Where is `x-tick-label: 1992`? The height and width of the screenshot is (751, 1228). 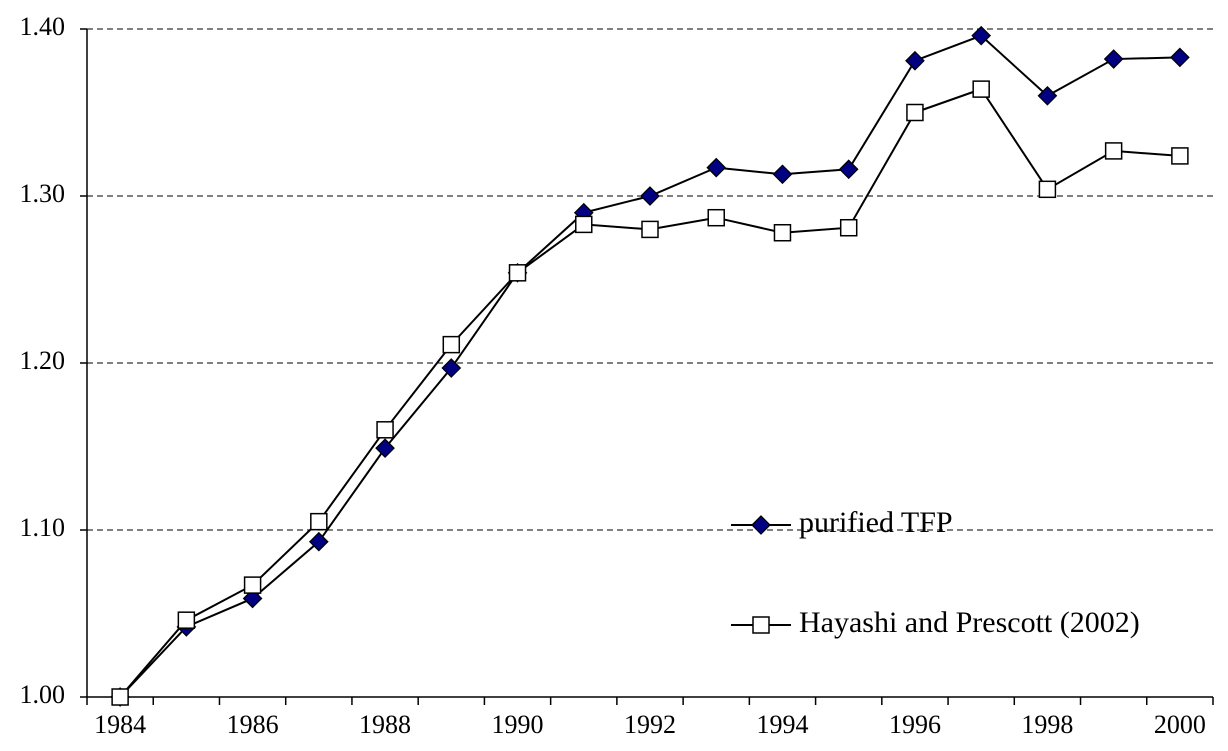 x-tick-label: 1992 is located at coordinates (650, 724).